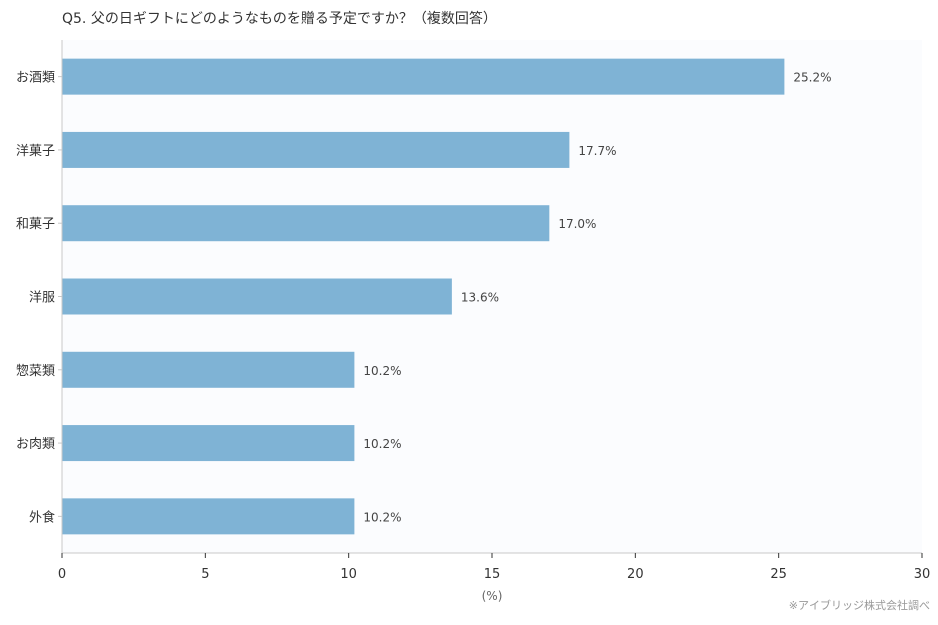 Image resolution: width=938 pixels, height=625 pixels. Describe the element at coordinates (635, 574) in the screenshot. I see `x-tick-label: 20` at that location.